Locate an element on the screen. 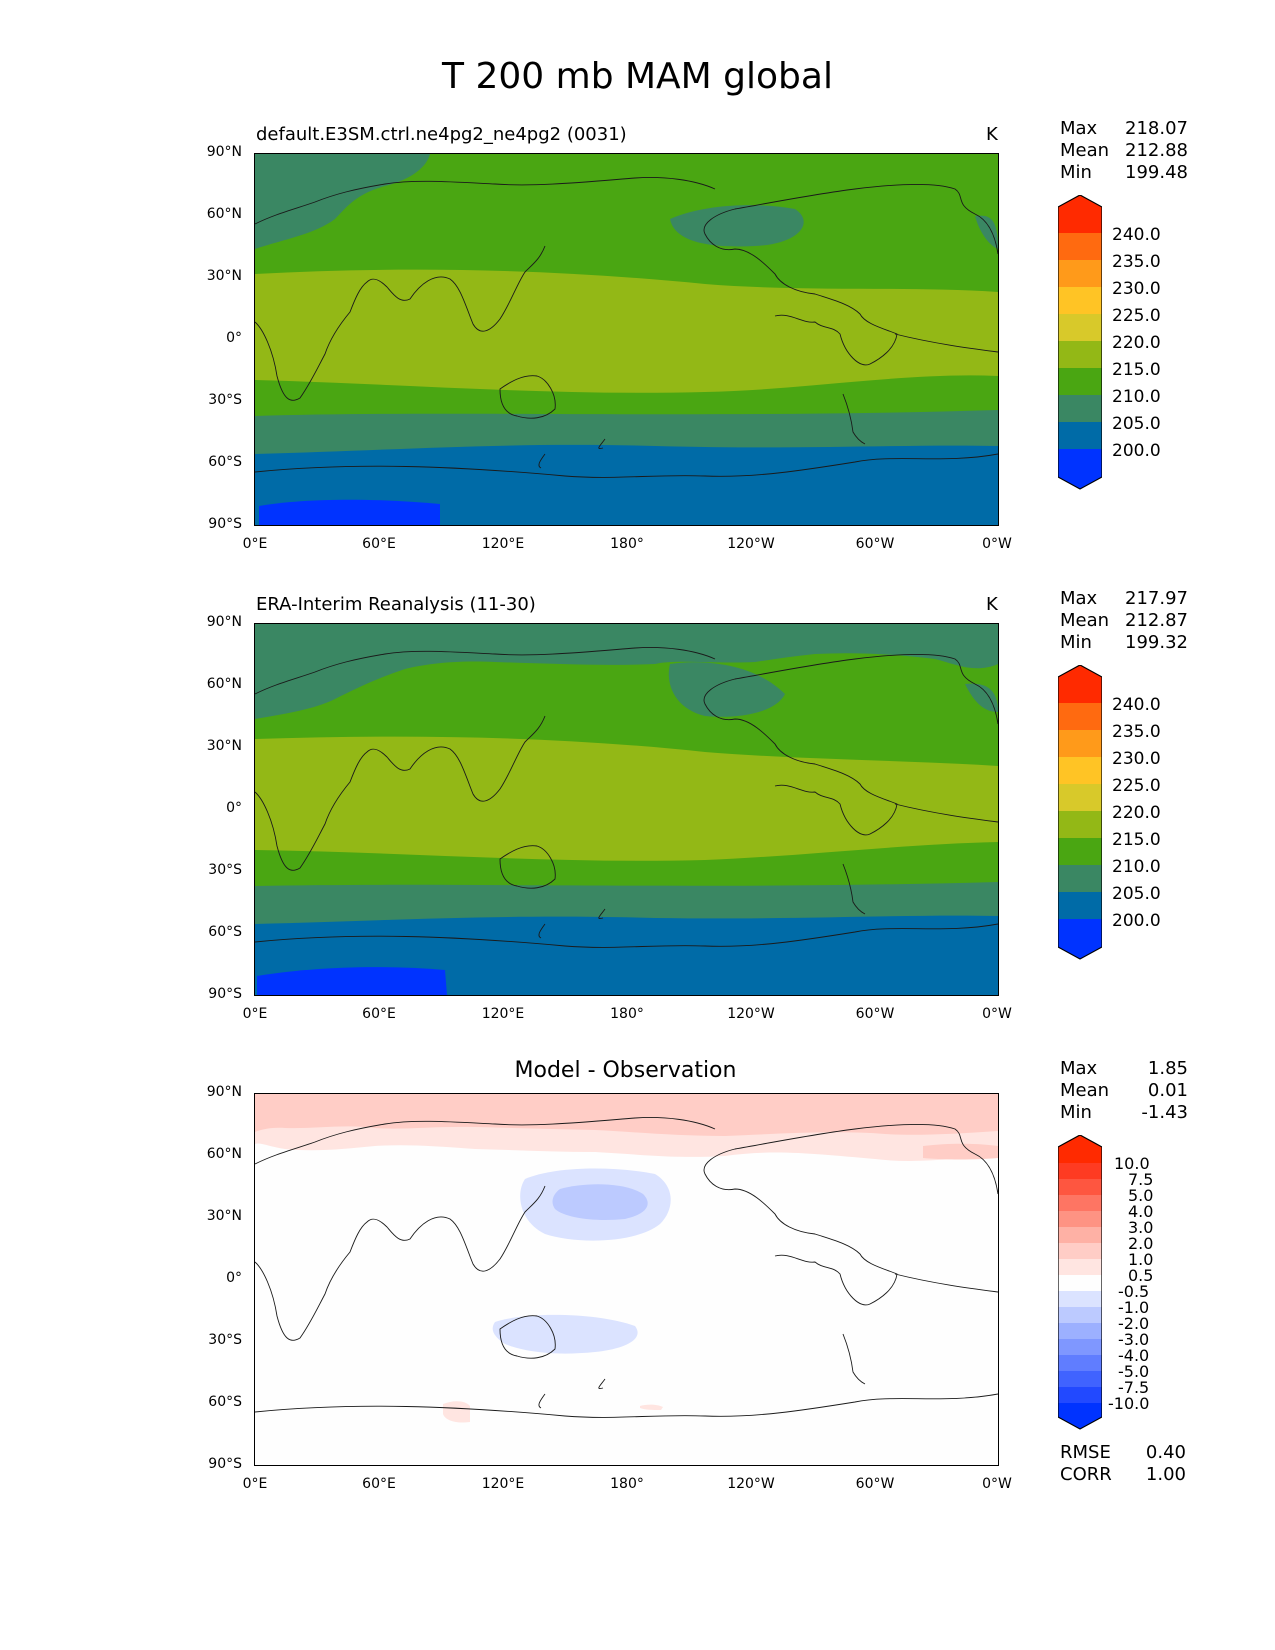 This screenshot has width=1275, height=1650. panel-1-lat-60s: 60°S is located at coordinates (225, 462).